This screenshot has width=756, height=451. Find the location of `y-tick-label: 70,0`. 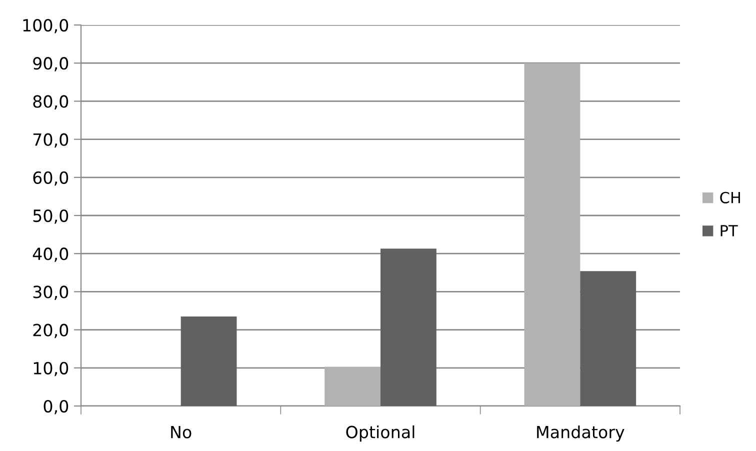

y-tick-label: 70,0 is located at coordinates (50, 140).